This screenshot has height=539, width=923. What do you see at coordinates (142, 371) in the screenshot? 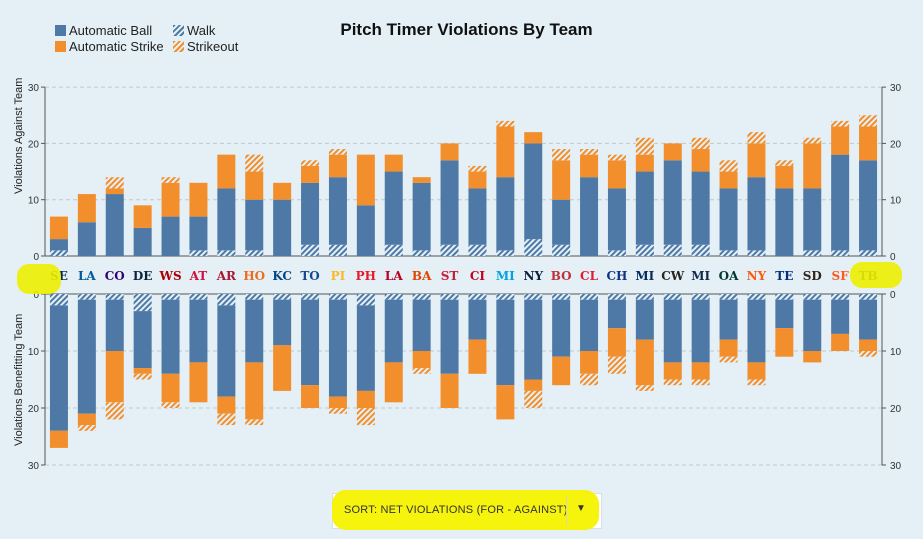
I see `bottom-bar-DET-automatic-strike` at bounding box center [142, 371].